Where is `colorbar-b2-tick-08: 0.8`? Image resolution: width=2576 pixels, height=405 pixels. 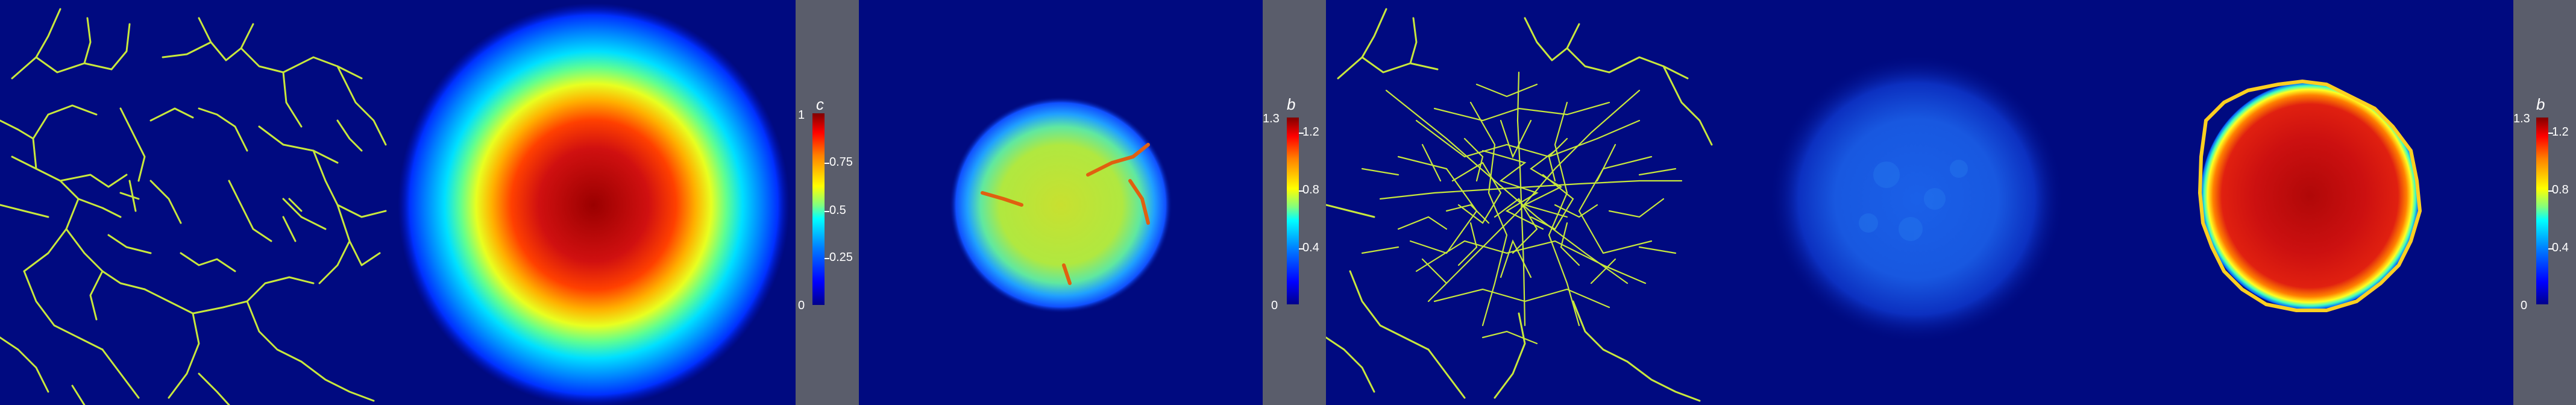 colorbar-b2-tick-08: 0.8 is located at coordinates (2560, 189).